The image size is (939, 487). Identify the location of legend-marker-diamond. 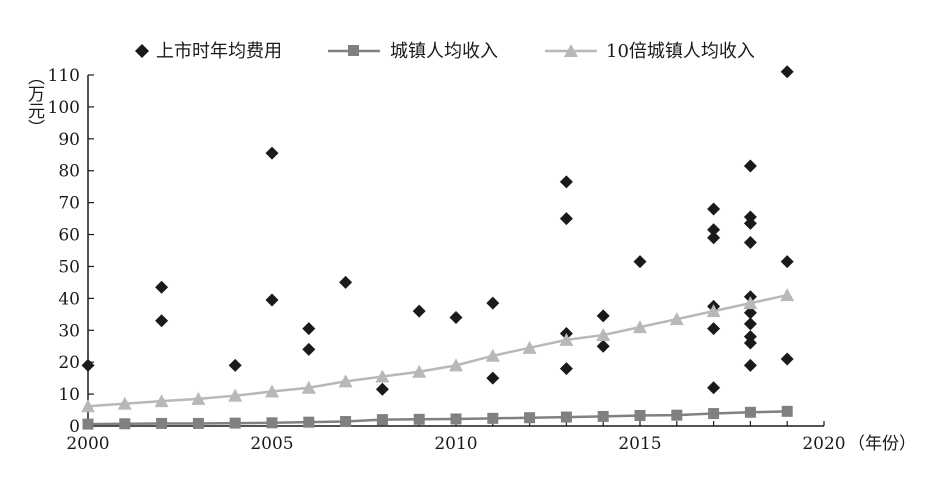
(142, 51).